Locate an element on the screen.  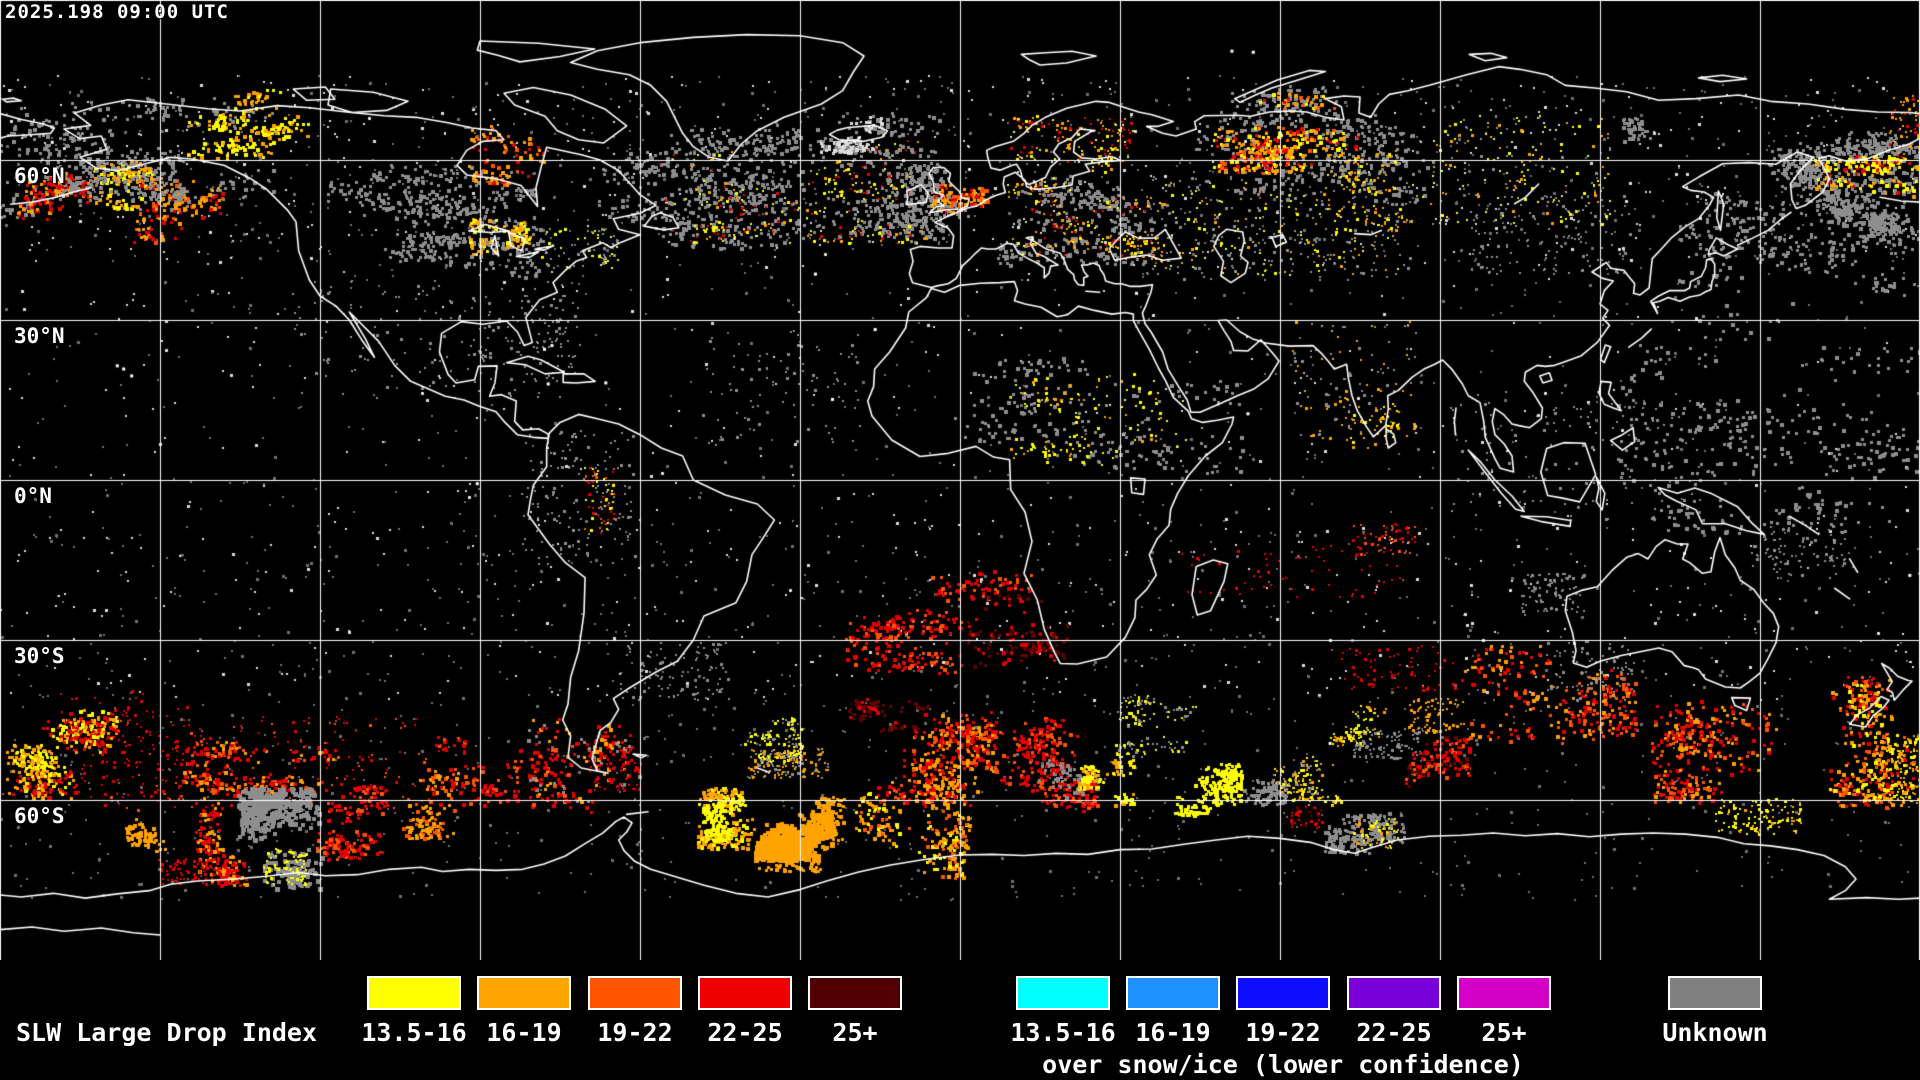
legend-swatch-slw-25+ is located at coordinates (855, 993).